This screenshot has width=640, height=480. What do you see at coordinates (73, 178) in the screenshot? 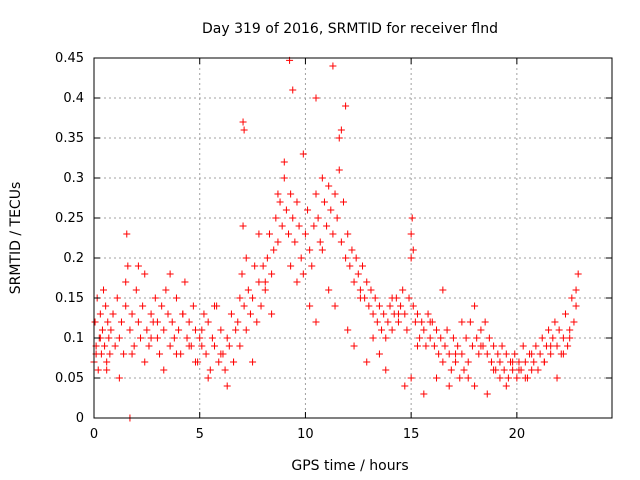
I see `y-tick-label: 0.3` at bounding box center [73, 178].